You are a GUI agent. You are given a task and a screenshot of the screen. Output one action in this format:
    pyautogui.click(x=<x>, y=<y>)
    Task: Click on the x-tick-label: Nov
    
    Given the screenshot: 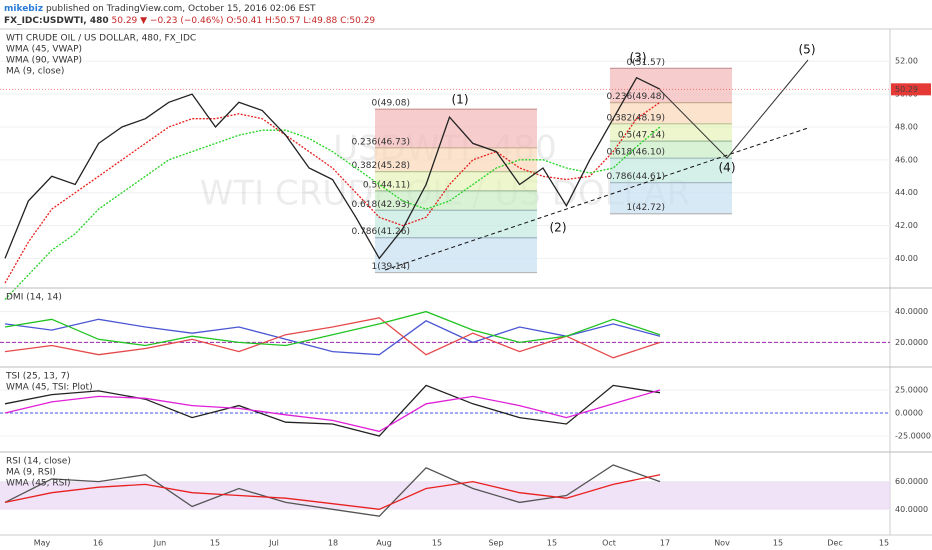 What is the action you would take?
    pyautogui.click(x=722, y=543)
    